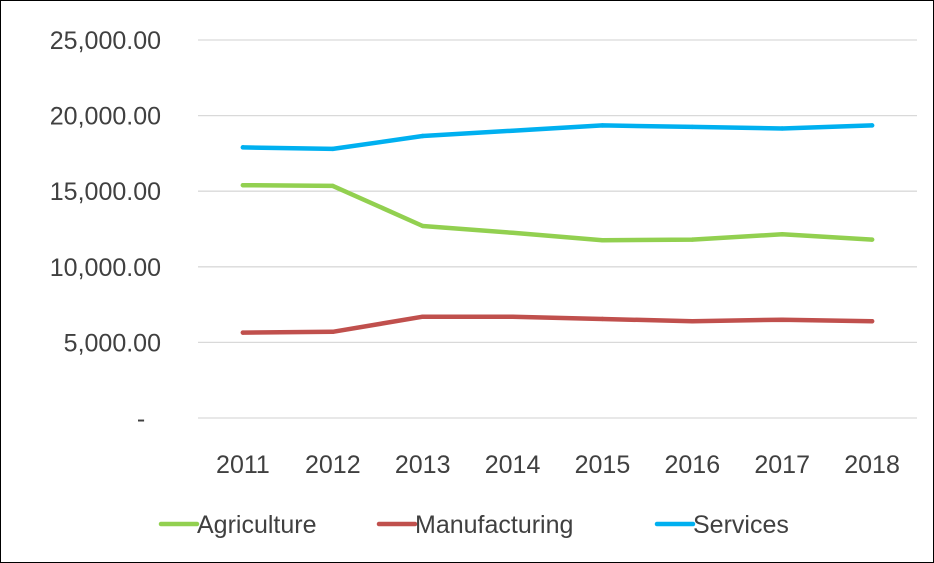 This screenshot has height=563, width=934. Describe the element at coordinates (513, 465) in the screenshot. I see `x-tick-label: 2014` at that location.